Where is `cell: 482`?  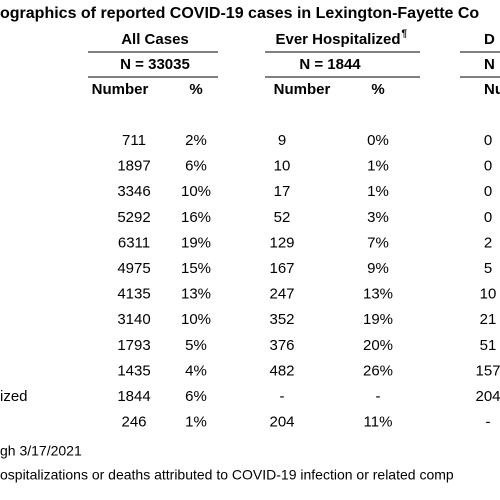
cell: 482 is located at coordinates (281, 370).